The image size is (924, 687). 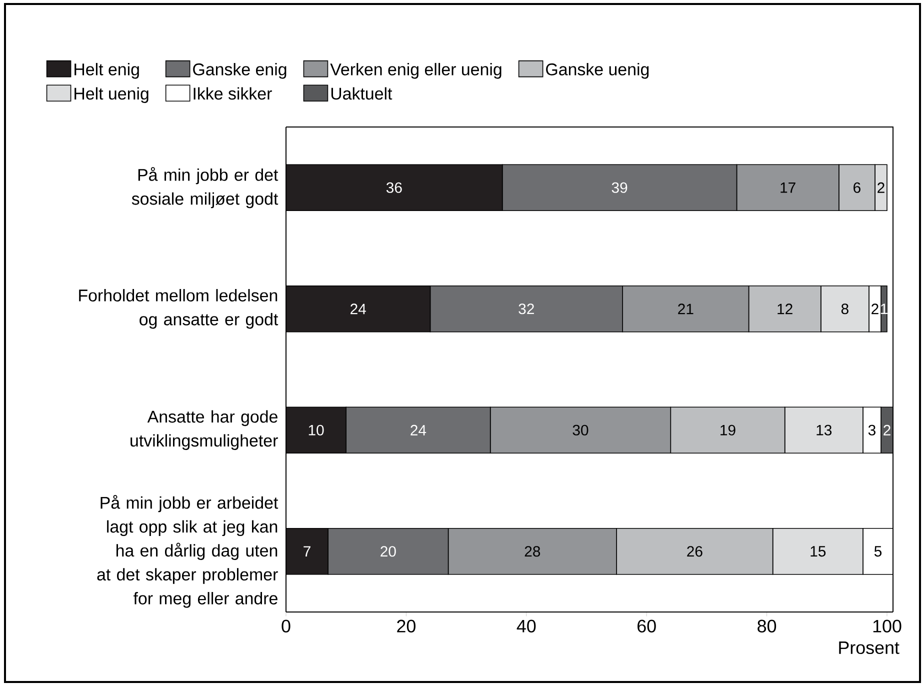 I want to click on legend-label: Ikke sikker, so click(x=233, y=93).